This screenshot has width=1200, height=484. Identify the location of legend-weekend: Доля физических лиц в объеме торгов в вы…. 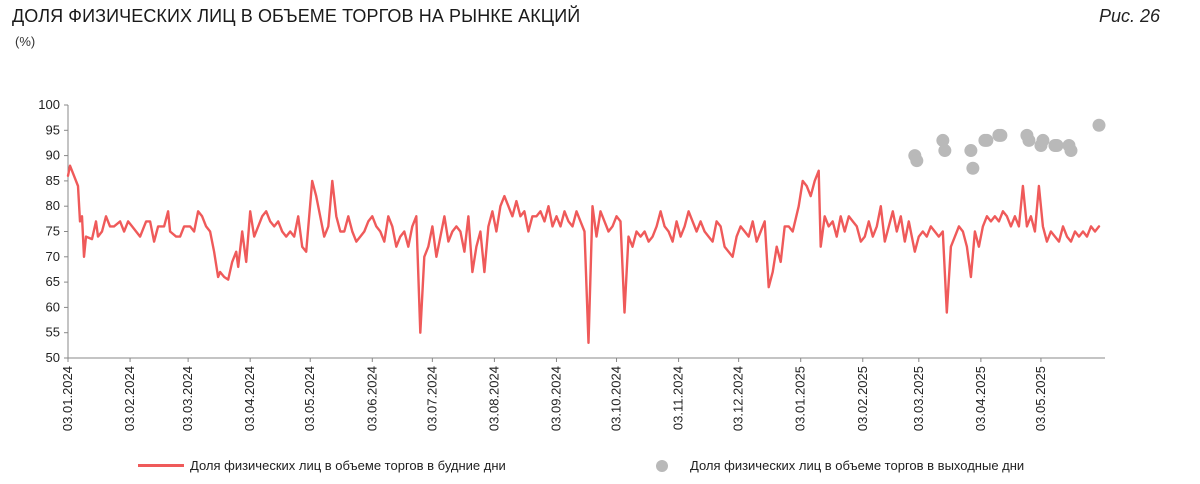
(840, 465).